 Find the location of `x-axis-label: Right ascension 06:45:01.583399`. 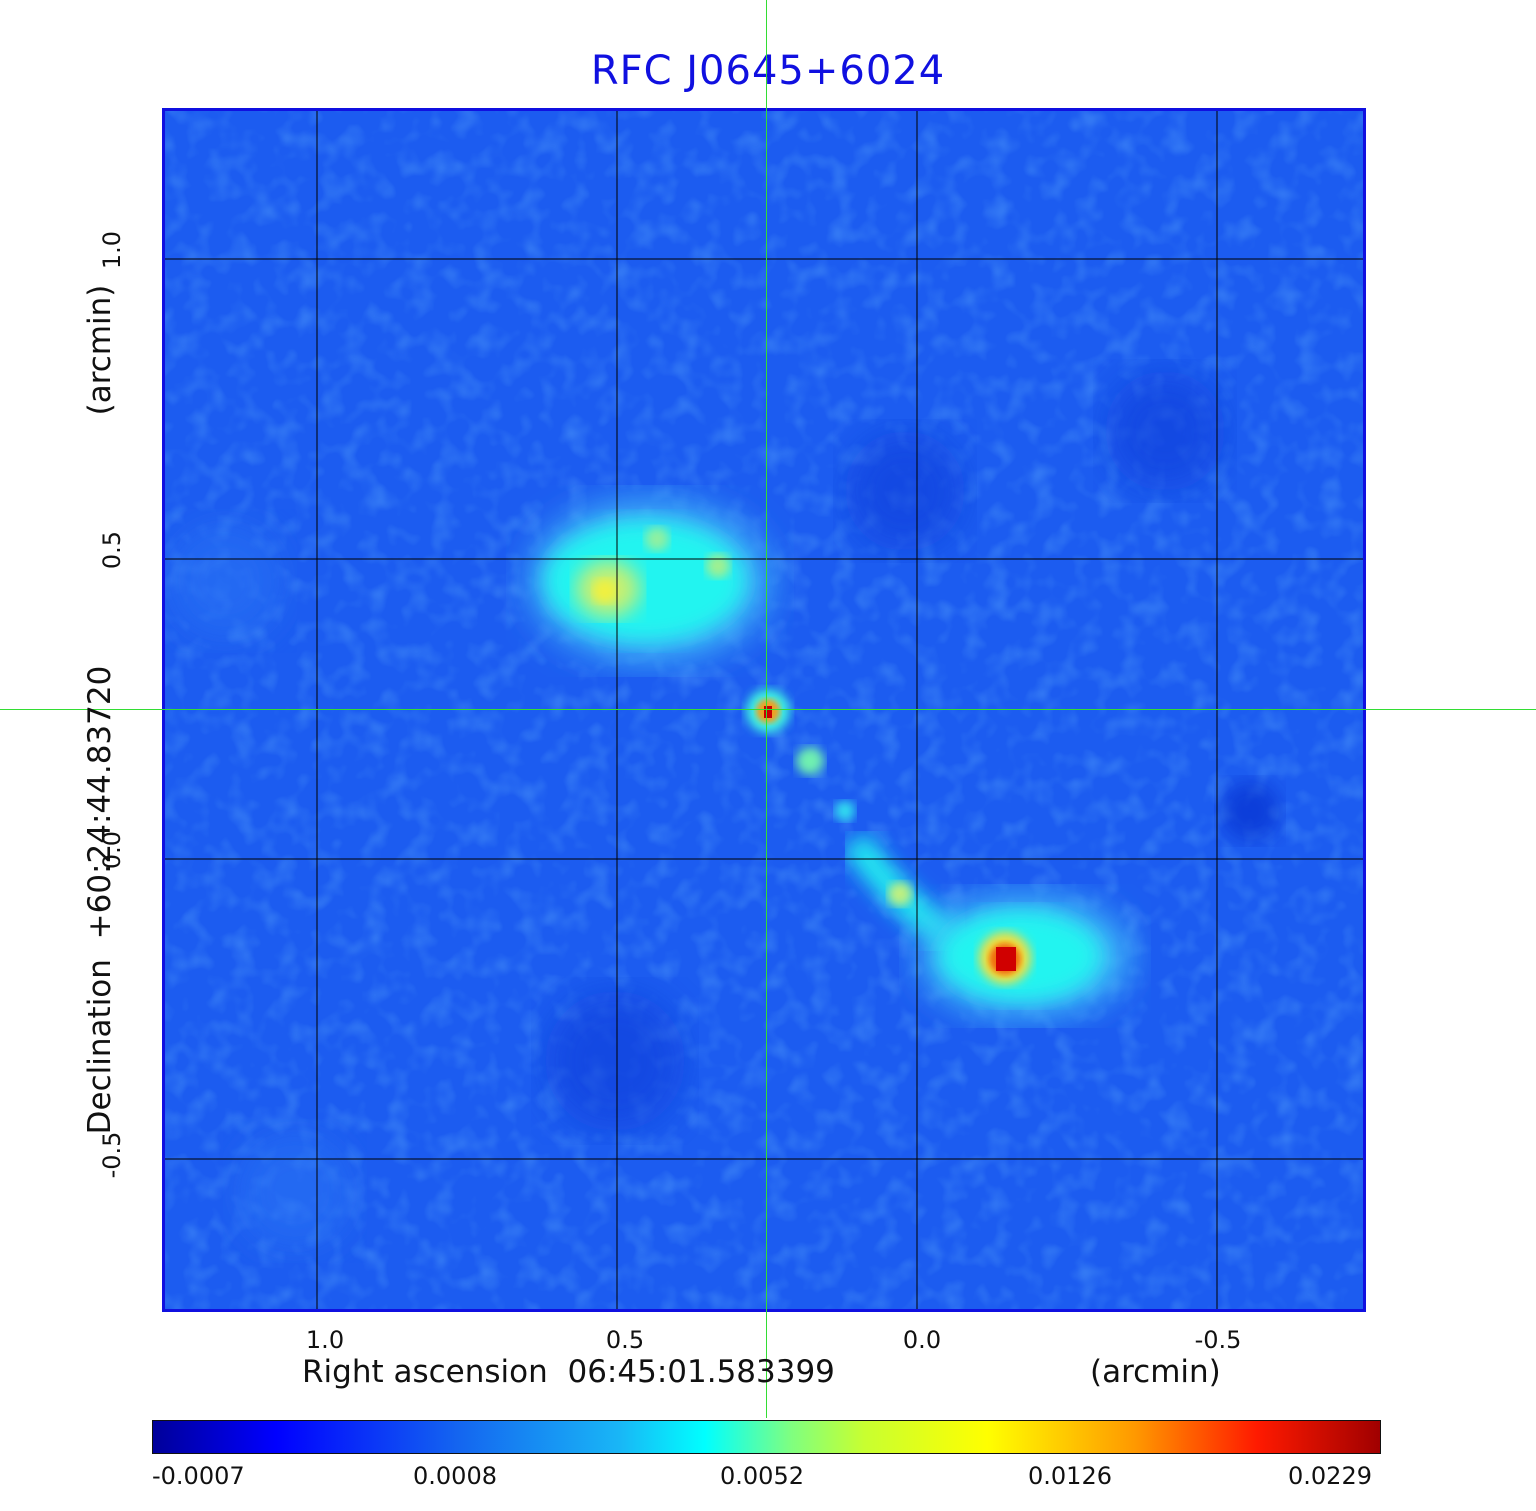

x-axis-label: Right ascension 06:45:01.583399 is located at coordinates (568, 1372).